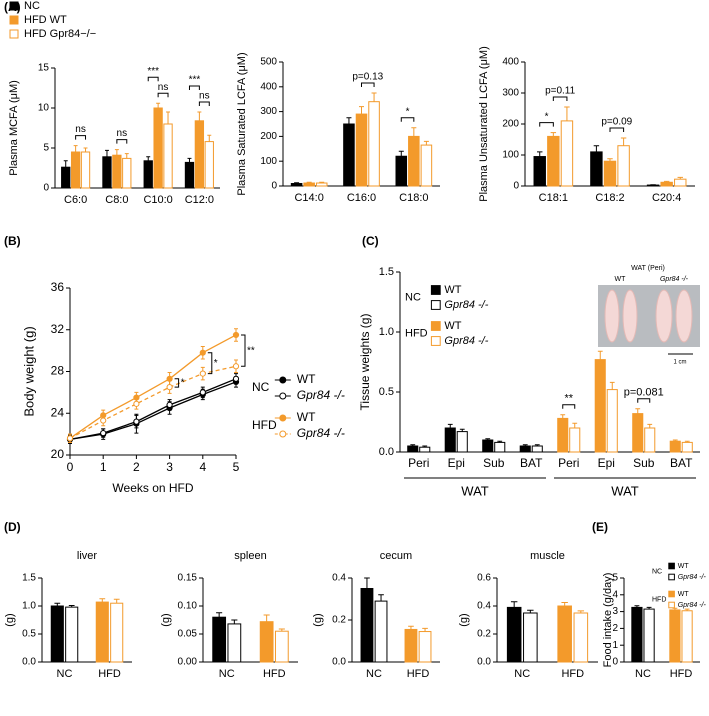  What do you see at coordinates (484, 124) in the screenshot?
I see `y-axis-title: Plasma Unsaturated LCFA (μM)` at bounding box center [484, 124].